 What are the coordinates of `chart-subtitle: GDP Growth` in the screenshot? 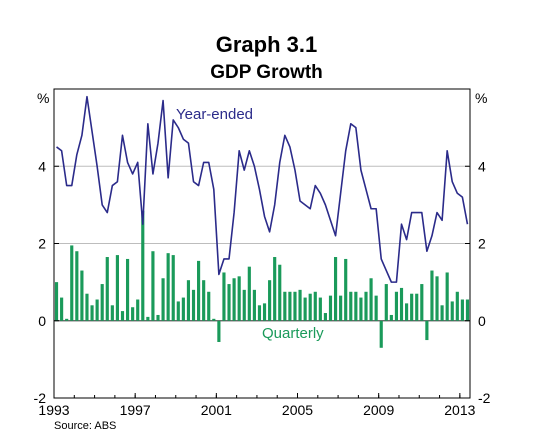 It's located at (266, 72).